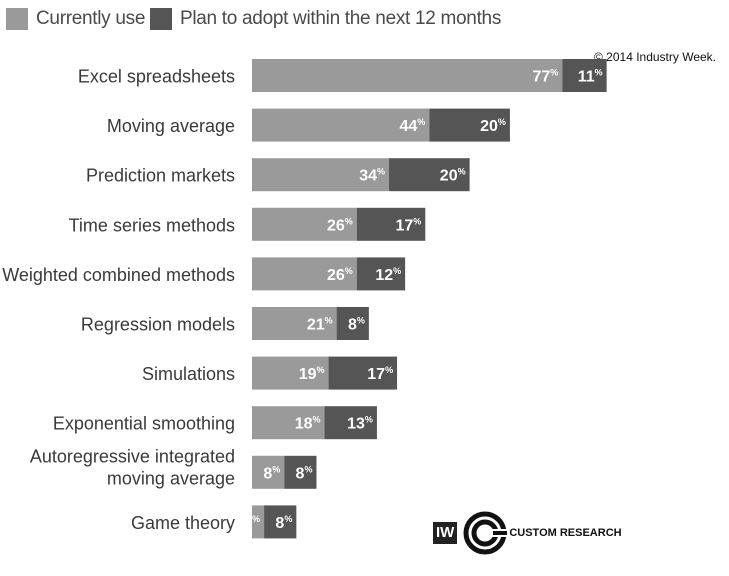  I want to click on category-label-0: Excel spreadsheets, so click(156, 77).